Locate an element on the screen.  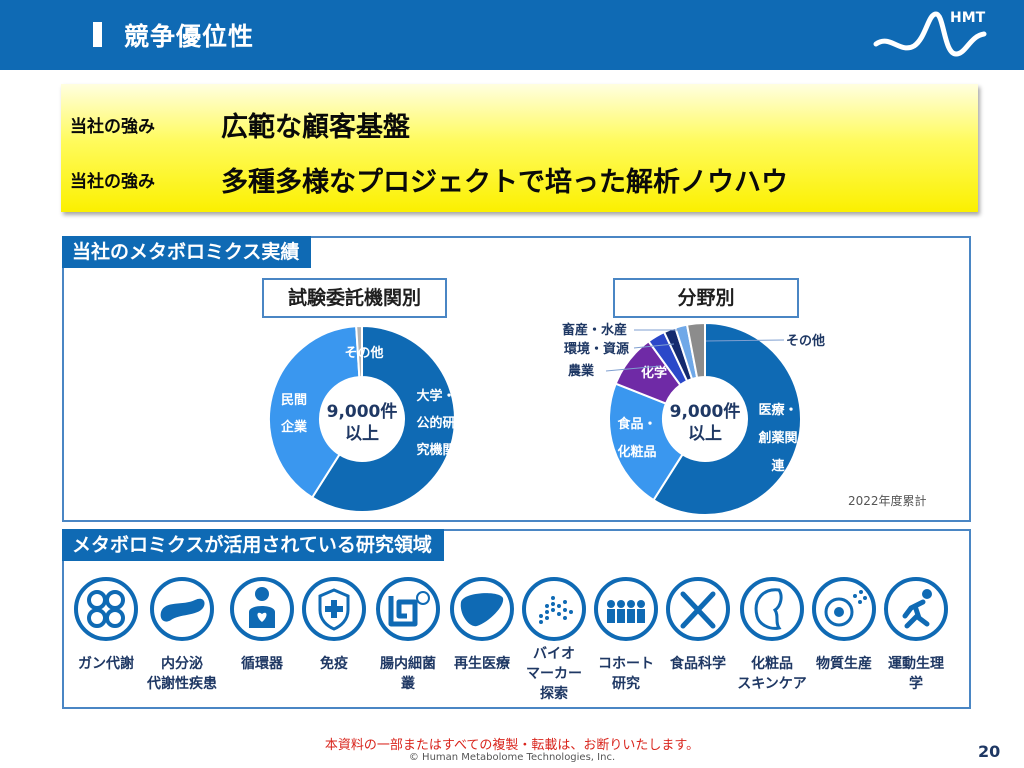
slice-label: 大学・ is located at coordinates (435, 396).